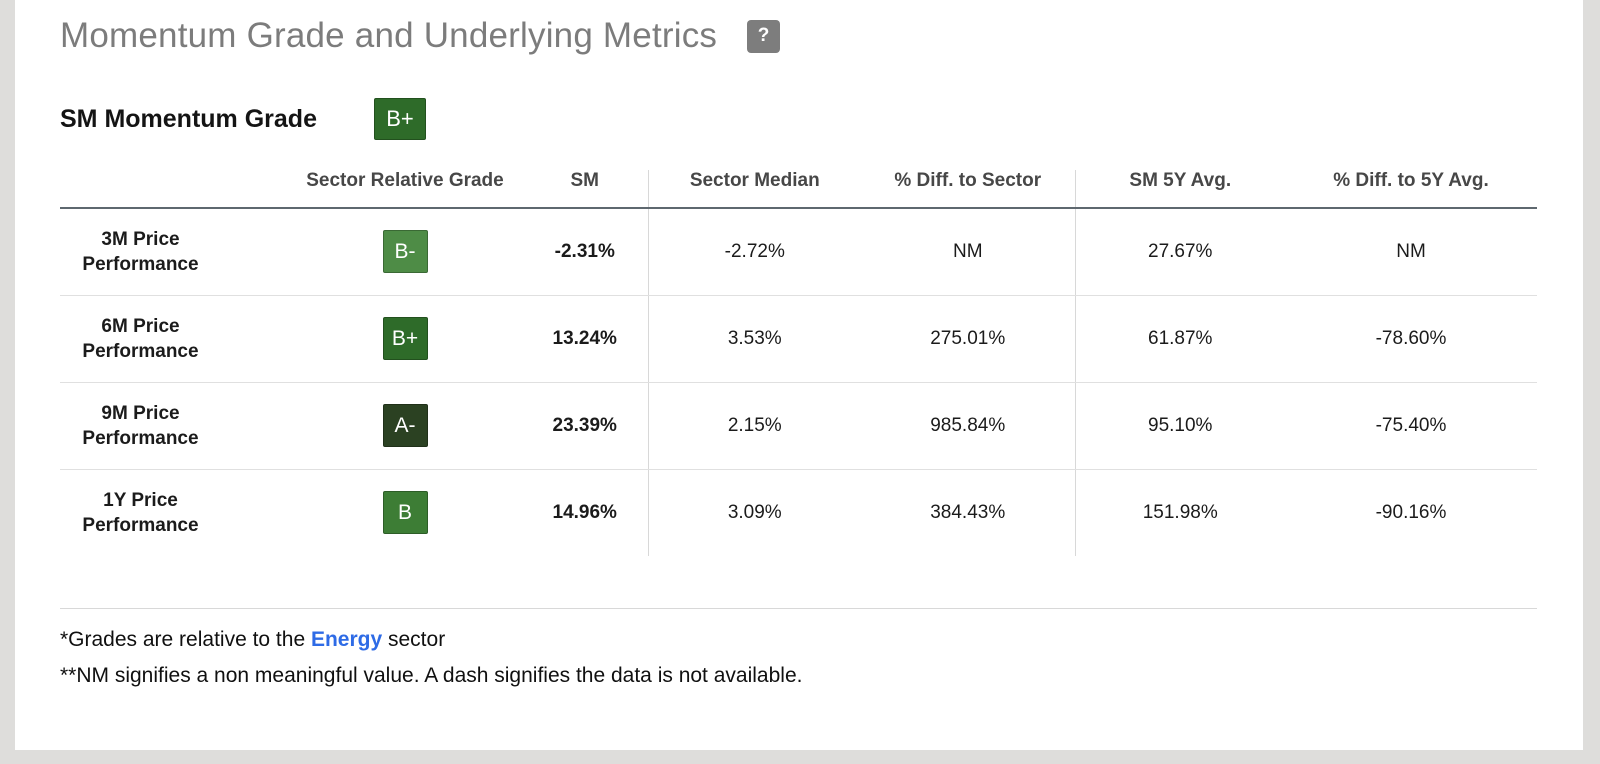 The width and height of the screenshot is (1600, 764). Describe the element at coordinates (405, 189) in the screenshot. I see `col-header-sector-relative-grade: Sector Relative Grade` at that location.